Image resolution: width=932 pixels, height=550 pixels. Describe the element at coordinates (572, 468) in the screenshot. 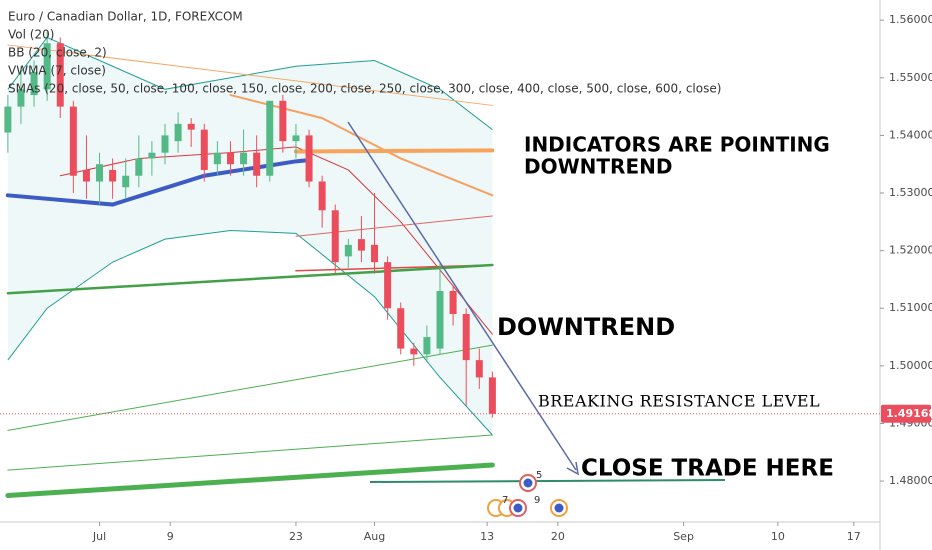

I see `trend-arrow-head` at that location.